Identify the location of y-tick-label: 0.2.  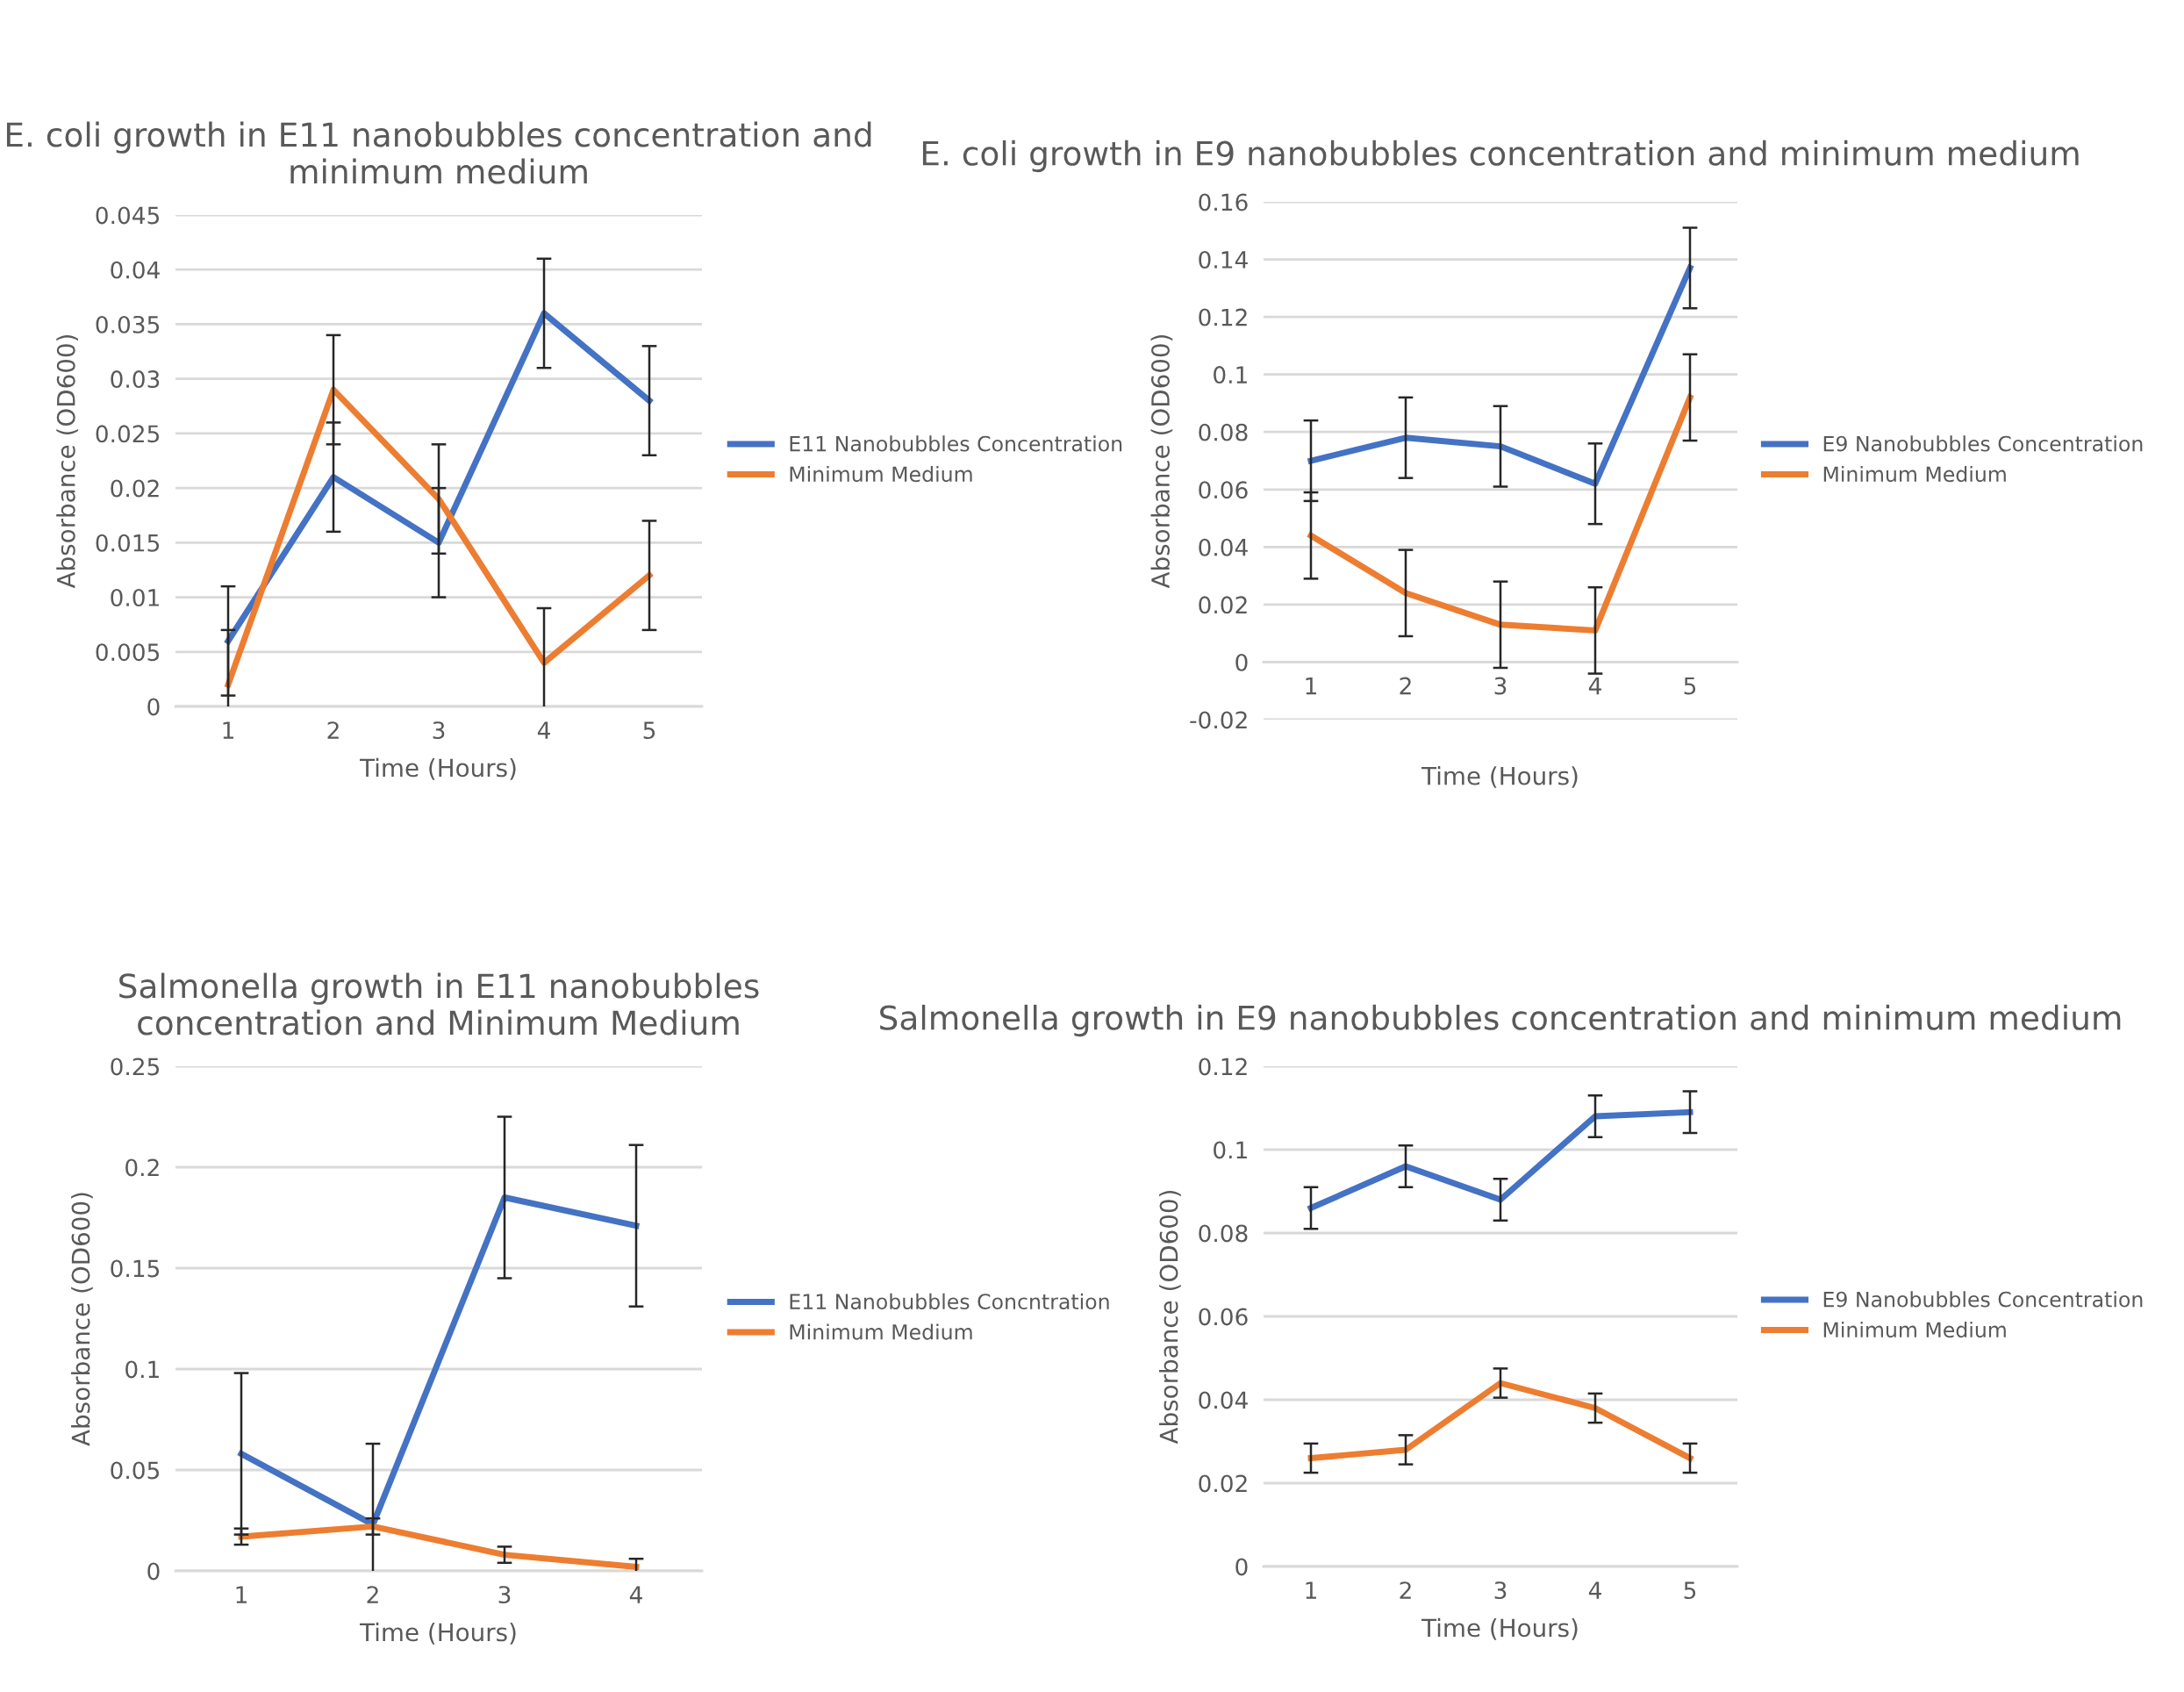
(142, 1167).